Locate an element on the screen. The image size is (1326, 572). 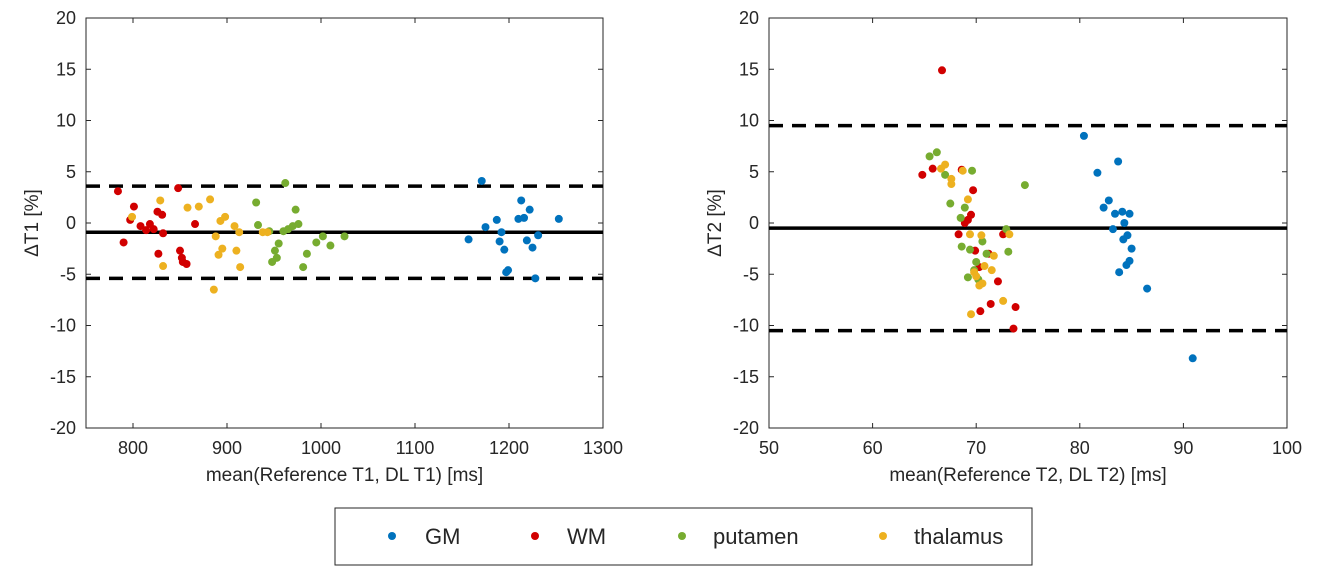
y-tick-label: 10 is located at coordinates (66, 121).